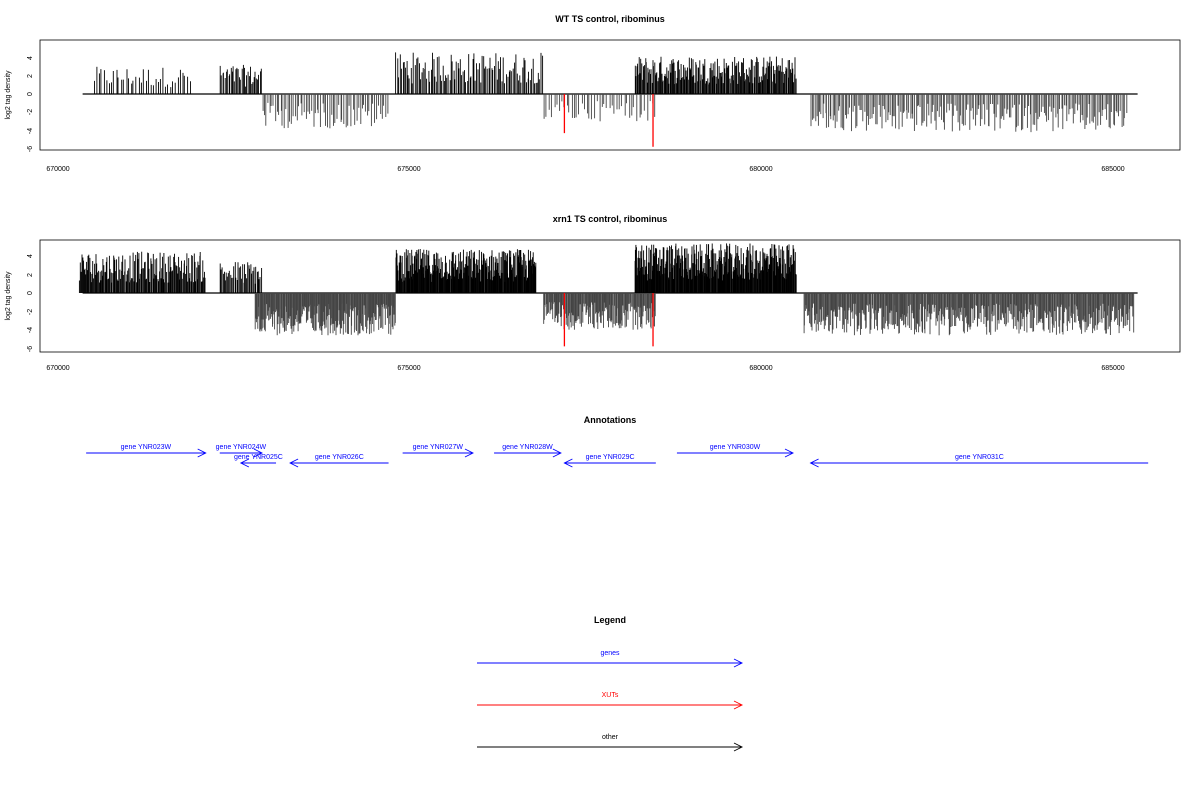 The width and height of the screenshot is (1200, 800). I want to click on gene-label: gene YNR030W, so click(735, 447).